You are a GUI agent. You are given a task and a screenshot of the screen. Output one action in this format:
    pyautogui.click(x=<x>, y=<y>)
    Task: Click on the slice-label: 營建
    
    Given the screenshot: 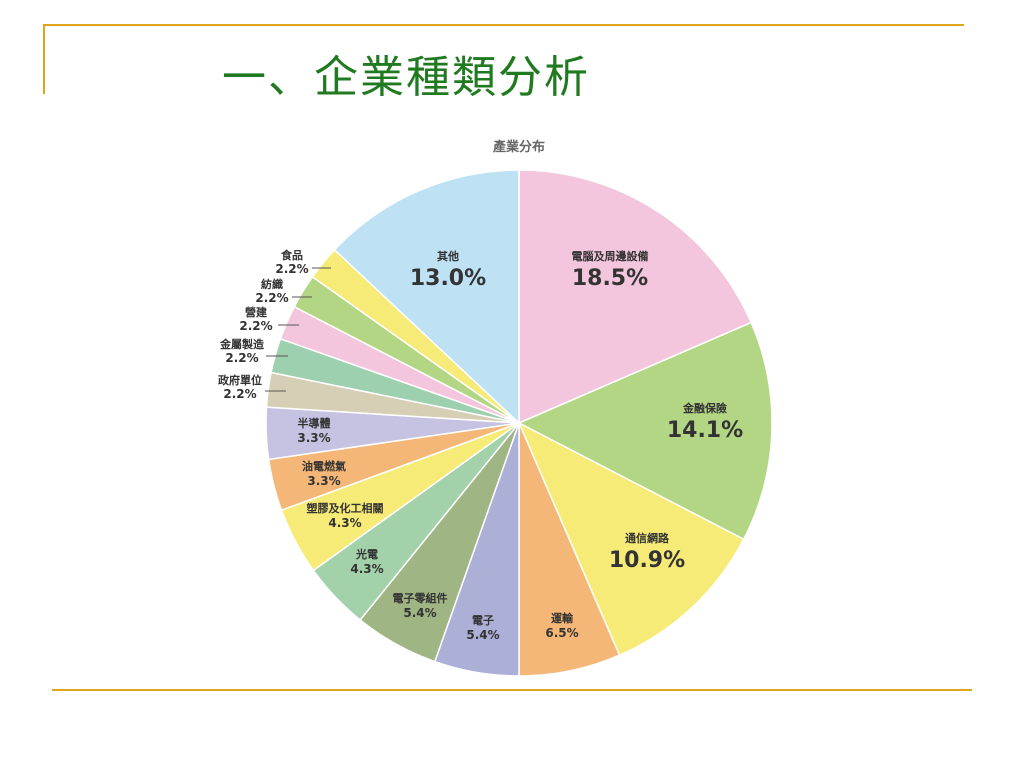 What is the action you would take?
    pyautogui.click(x=256, y=312)
    